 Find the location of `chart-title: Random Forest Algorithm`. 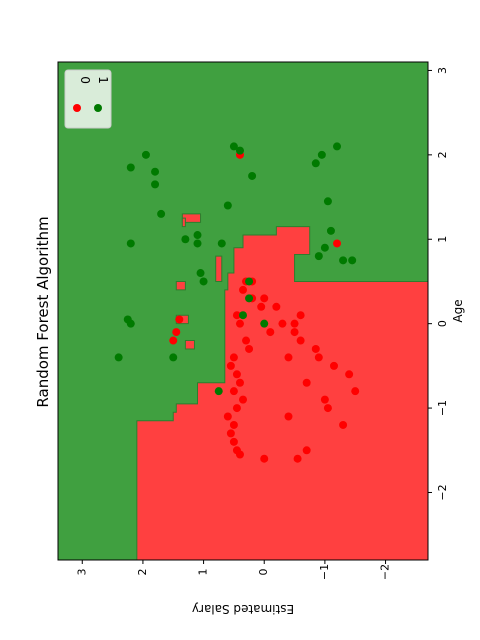

chart-title: Random Forest Algorithm is located at coordinates (43, 311).